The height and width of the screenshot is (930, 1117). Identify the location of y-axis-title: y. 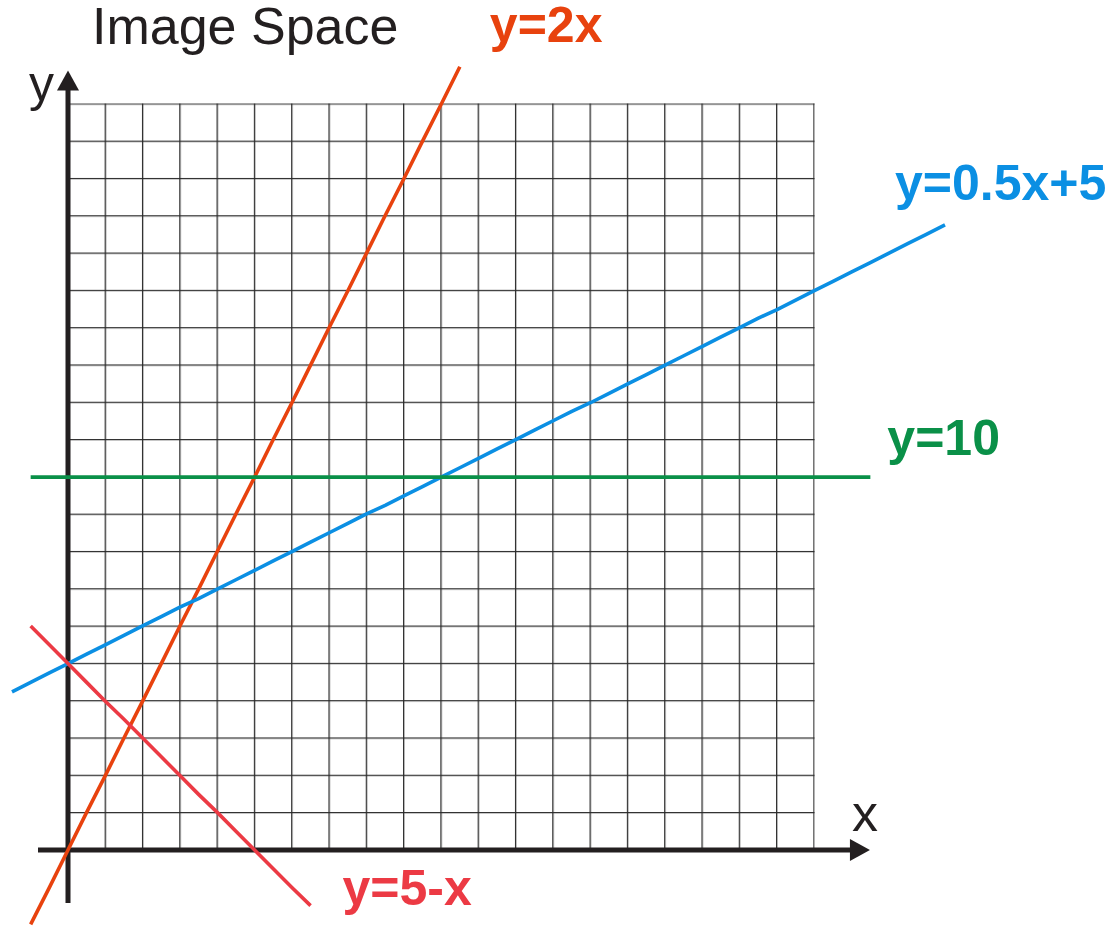
(41, 84).